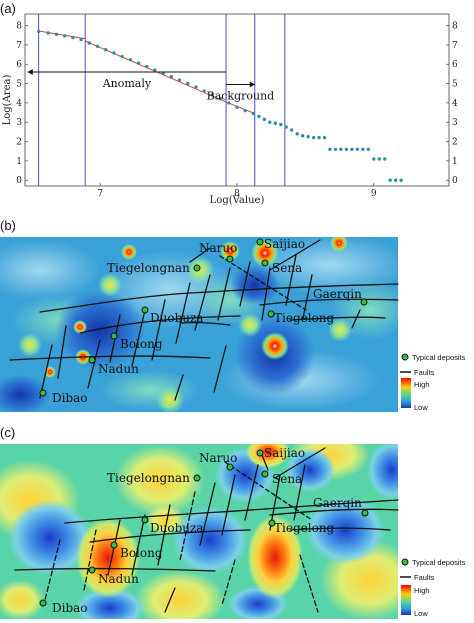 Image resolution: width=474 pixels, height=623 pixels. I want to click on y-tick-label-2: 2, so click(19, 143).